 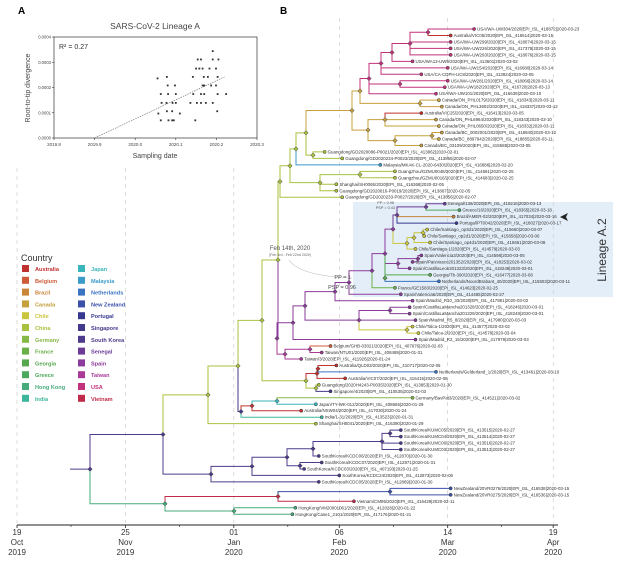 What do you see at coordinates (283, 11) in the screenshot?
I see `panel-label-b: B` at bounding box center [283, 11].